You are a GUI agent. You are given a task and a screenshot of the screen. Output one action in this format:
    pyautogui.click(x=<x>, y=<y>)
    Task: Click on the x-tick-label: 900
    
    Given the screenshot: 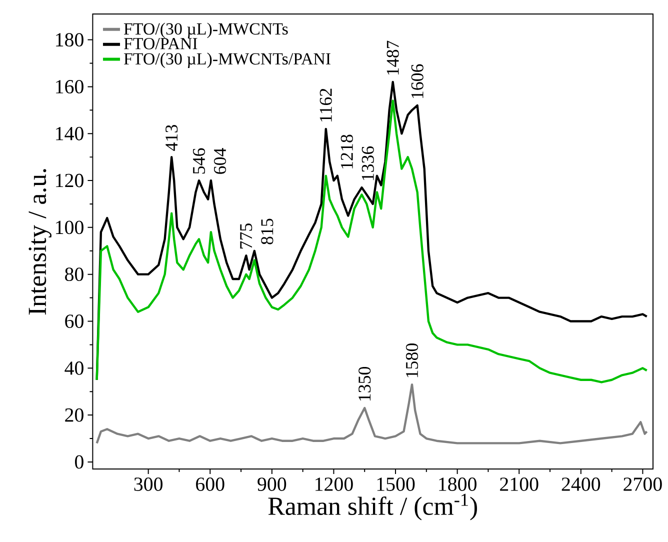 What is the action you would take?
    pyautogui.click(x=272, y=484)
    